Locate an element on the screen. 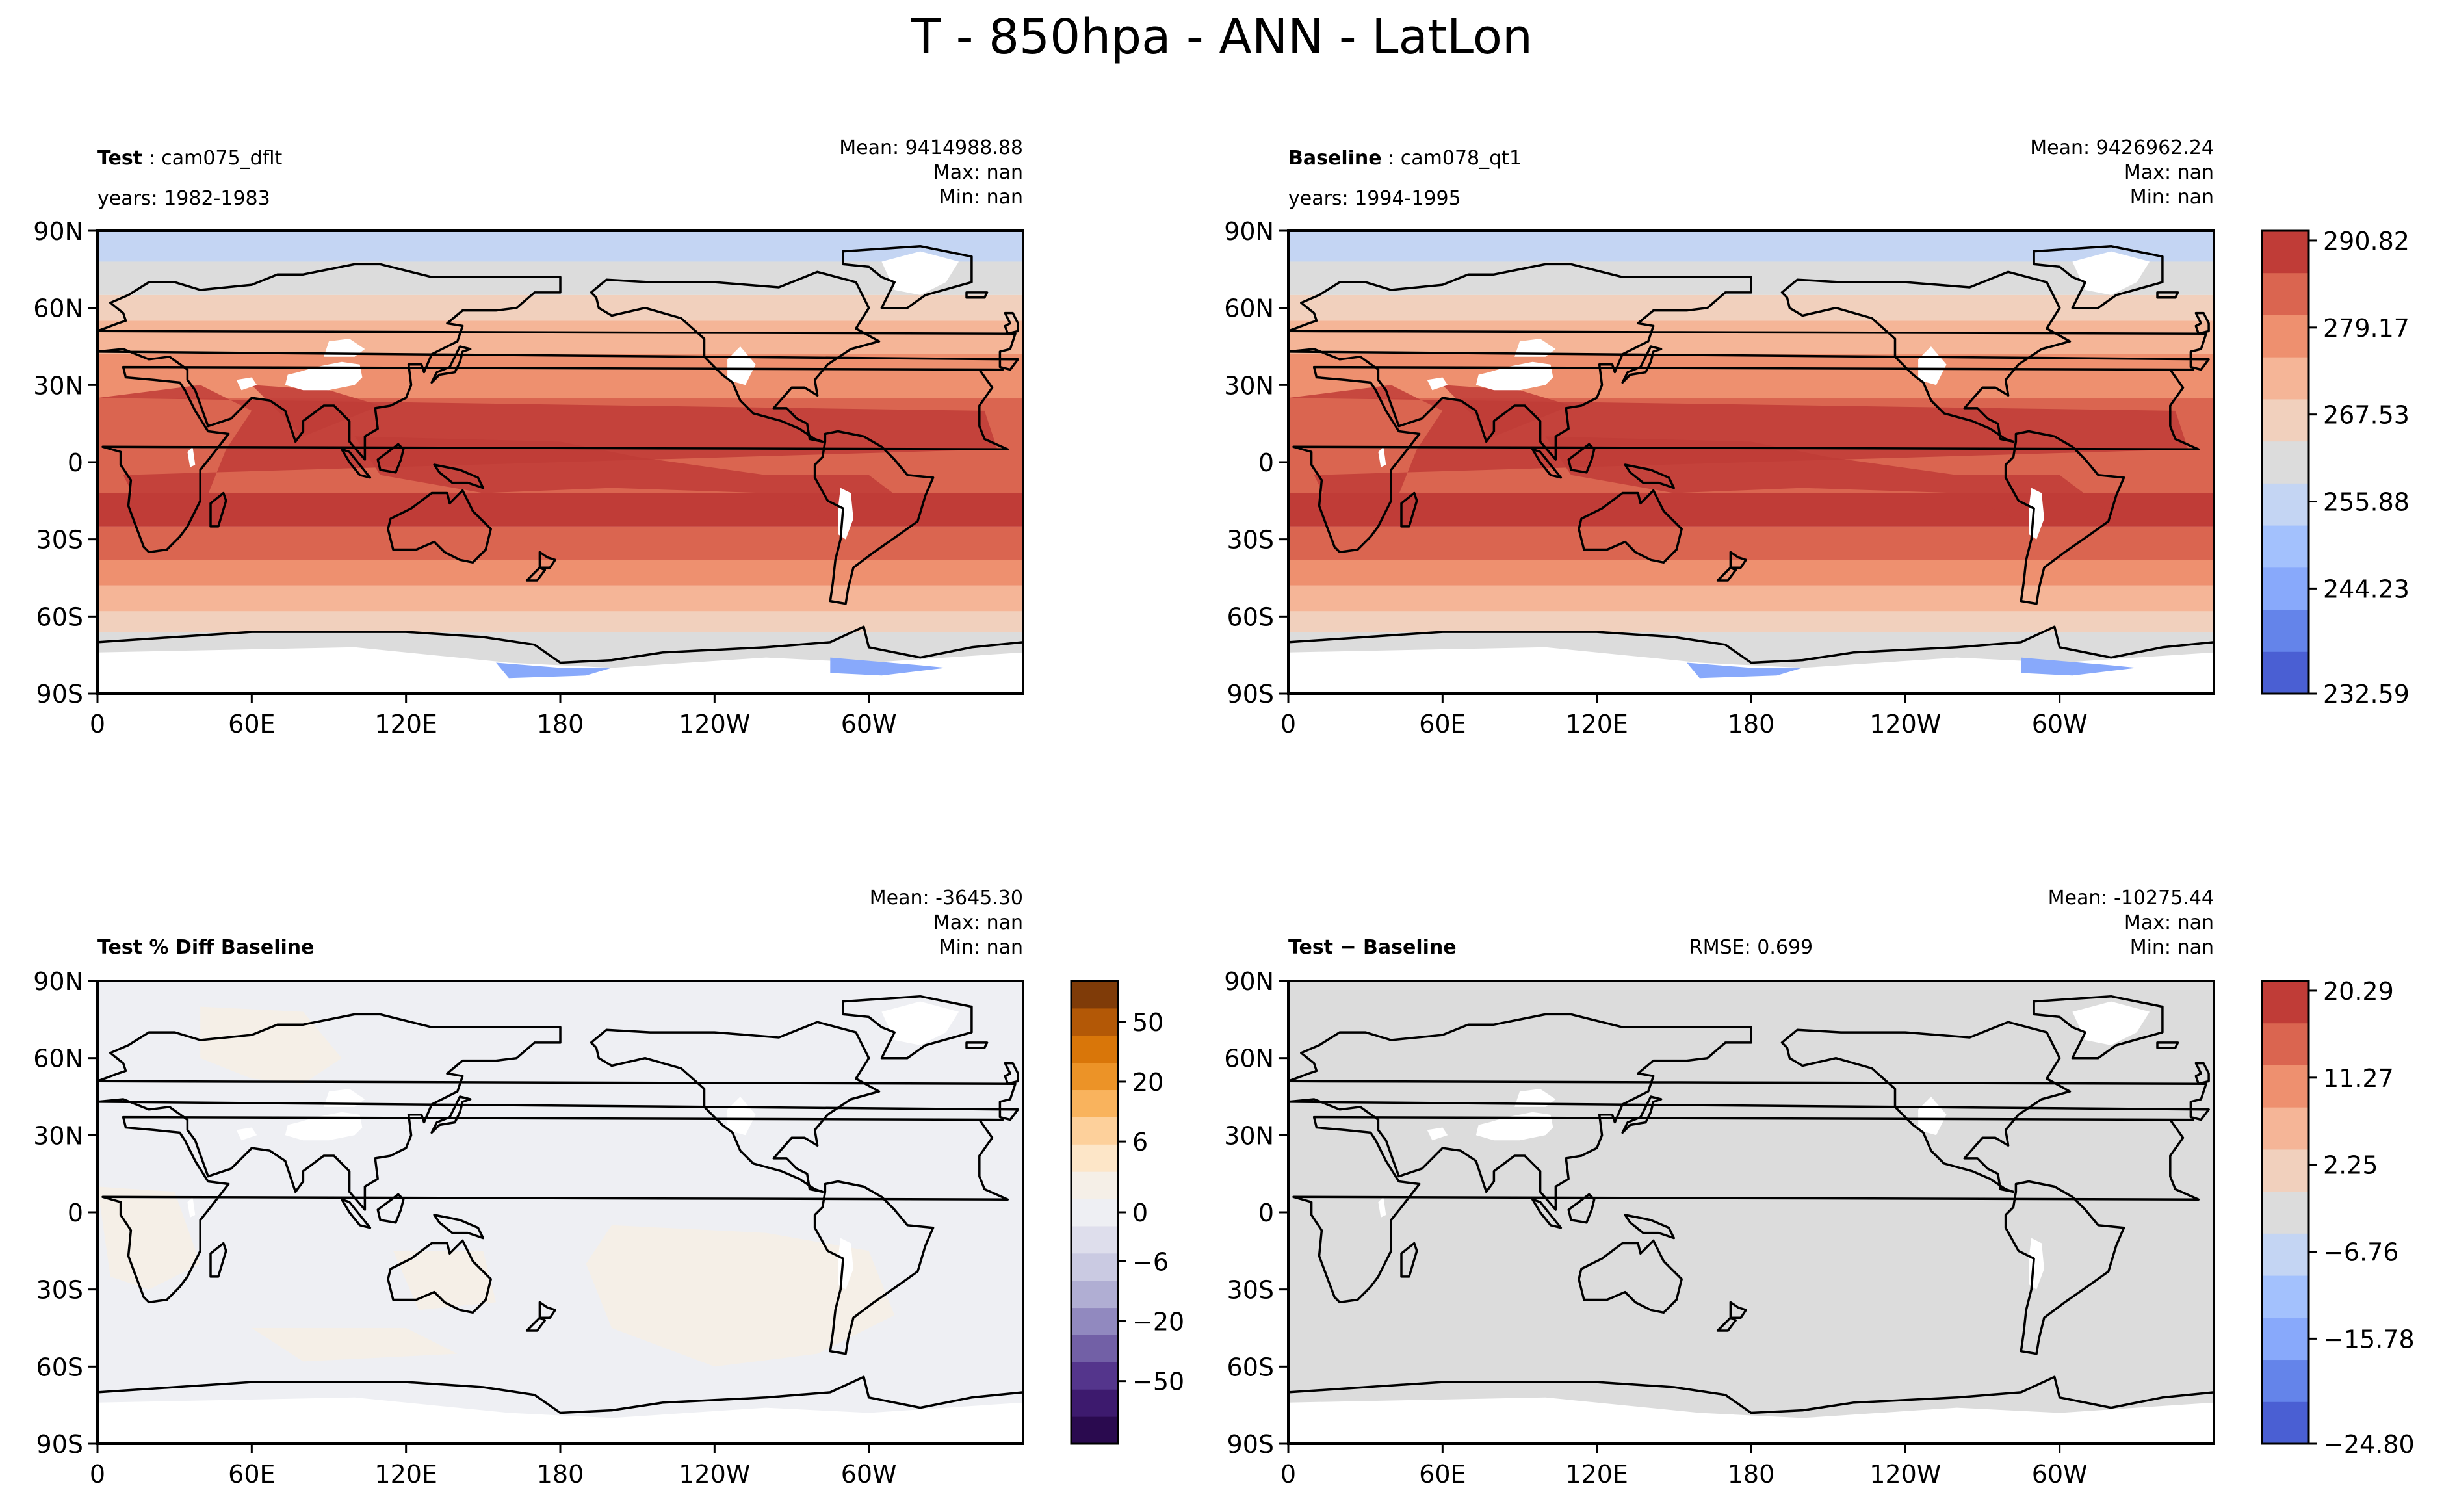 The width and height of the screenshot is (2444, 1512). y-tick-label: 90N is located at coordinates (58, 231).